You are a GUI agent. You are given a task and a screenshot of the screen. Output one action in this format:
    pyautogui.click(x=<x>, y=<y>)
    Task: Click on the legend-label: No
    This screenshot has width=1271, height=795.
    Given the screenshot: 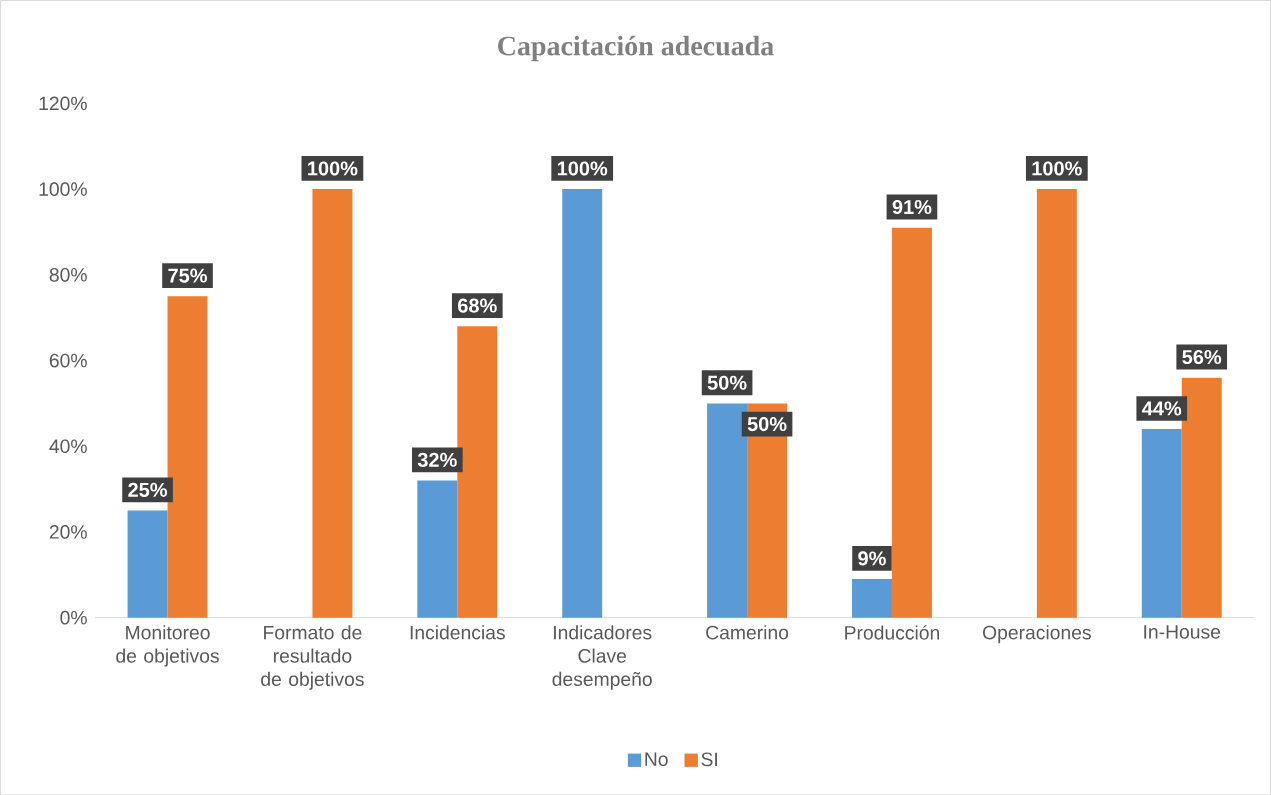 What is the action you would take?
    pyautogui.click(x=656, y=759)
    